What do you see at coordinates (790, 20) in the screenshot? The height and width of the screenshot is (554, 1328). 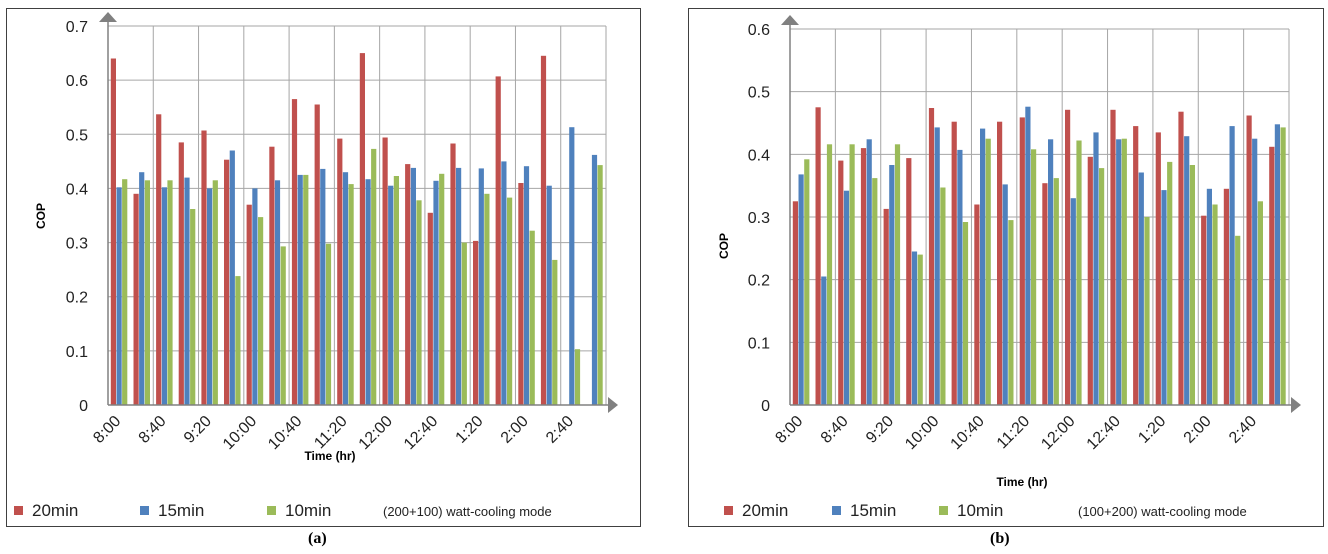 I see `y-axis-arrow` at bounding box center [790, 20].